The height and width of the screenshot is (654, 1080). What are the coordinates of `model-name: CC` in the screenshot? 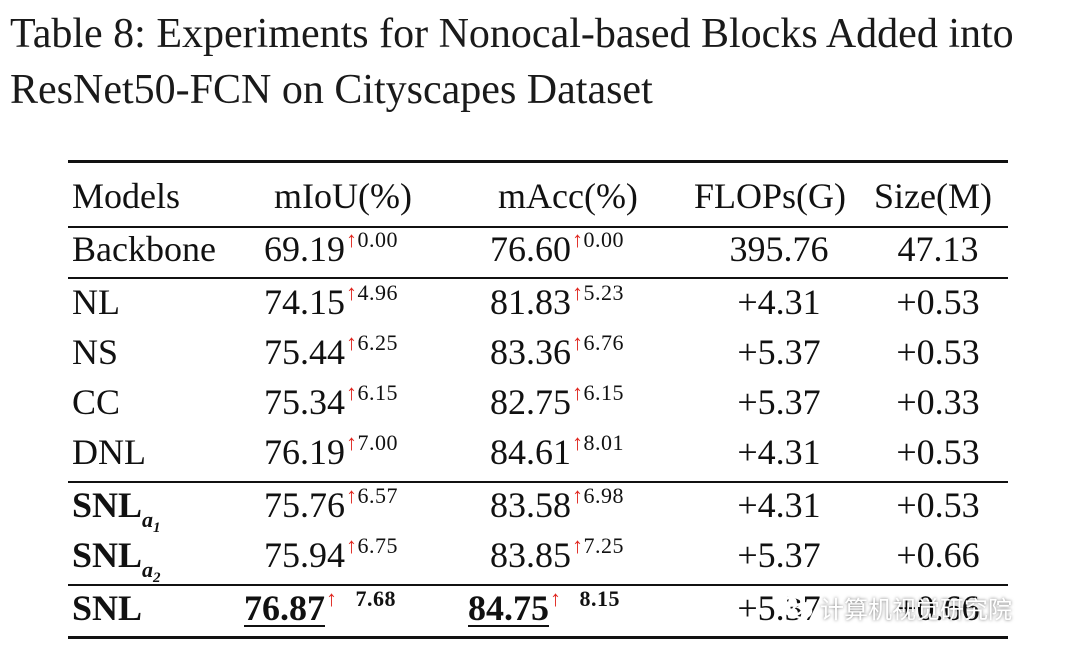 It's located at (96, 402).